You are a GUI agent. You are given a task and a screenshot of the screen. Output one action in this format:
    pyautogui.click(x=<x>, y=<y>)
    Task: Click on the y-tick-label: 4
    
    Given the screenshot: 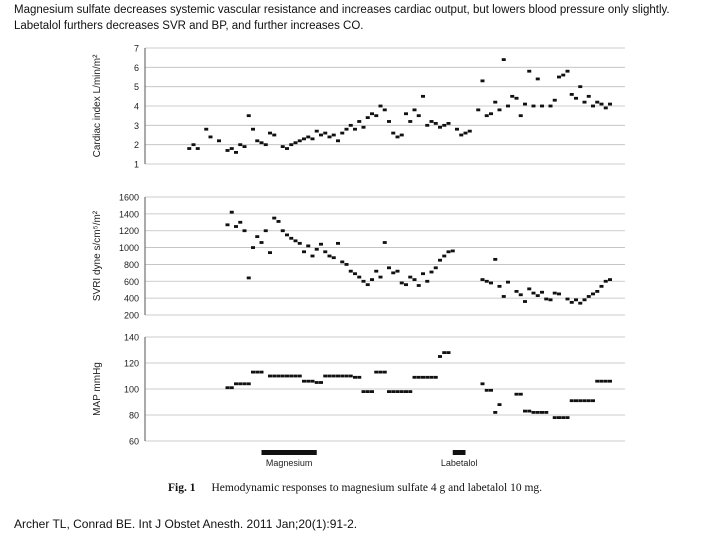 What is the action you would take?
    pyautogui.click(x=136, y=107)
    